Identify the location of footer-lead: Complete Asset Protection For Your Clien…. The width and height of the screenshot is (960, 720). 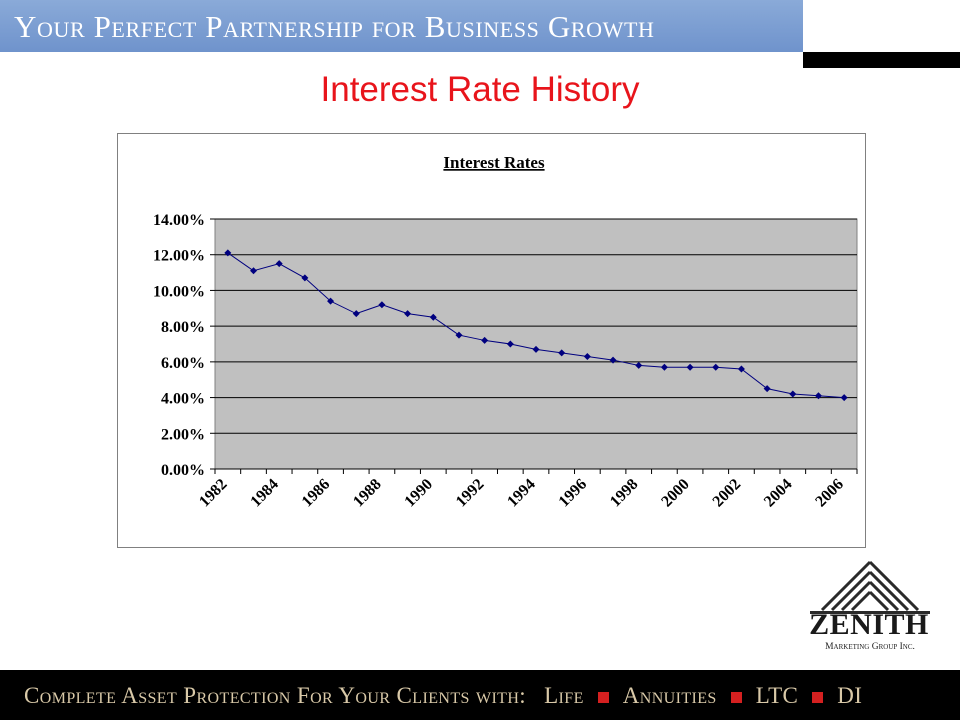
(275, 695).